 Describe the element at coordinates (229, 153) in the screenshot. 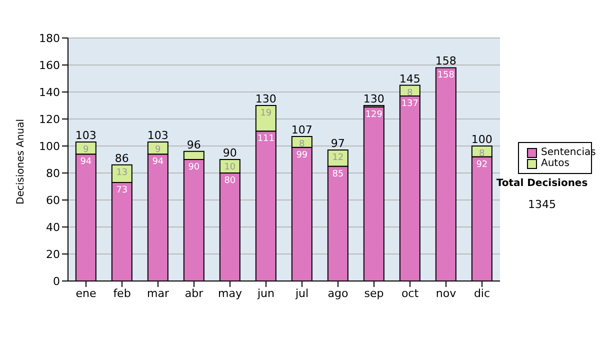

I see `total-label: 90` at that location.